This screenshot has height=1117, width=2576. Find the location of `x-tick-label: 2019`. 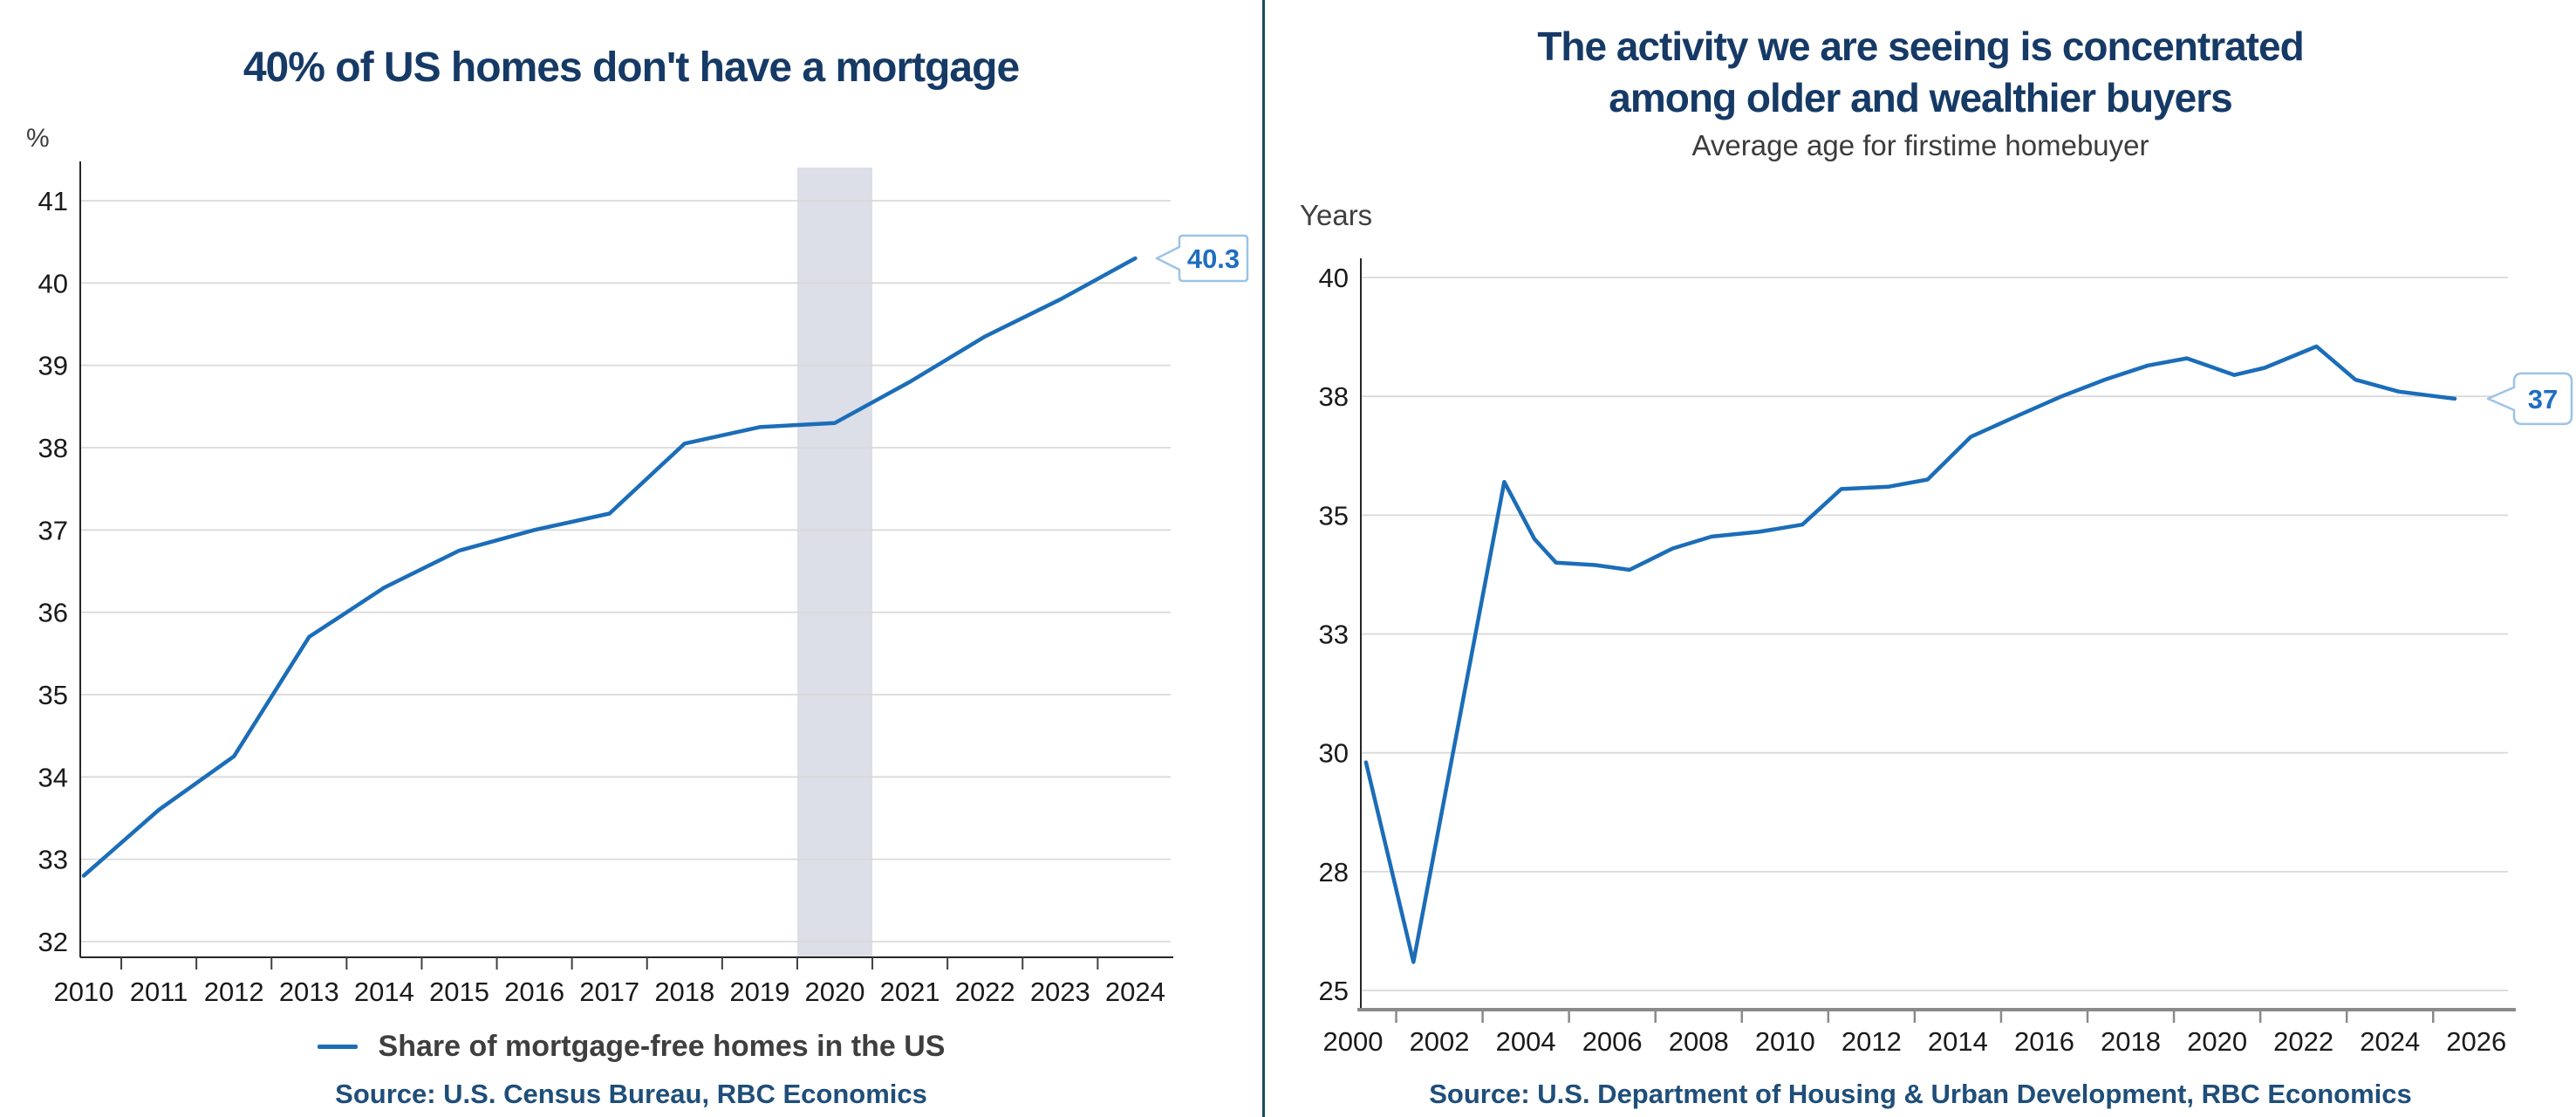

x-tick-label: 2019 is located at coordinates (759, 992).